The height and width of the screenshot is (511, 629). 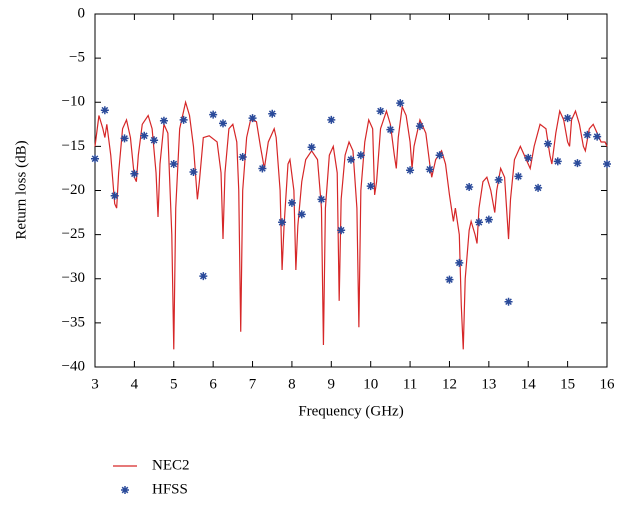 I want to click on x-tick-label: 3, so click(x=95, y=384).